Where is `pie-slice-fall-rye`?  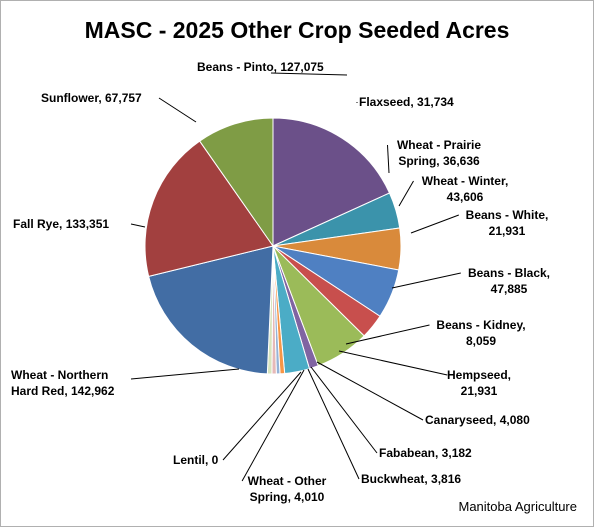
pie-slice-fall-rye is located at coordinates (209, 208).